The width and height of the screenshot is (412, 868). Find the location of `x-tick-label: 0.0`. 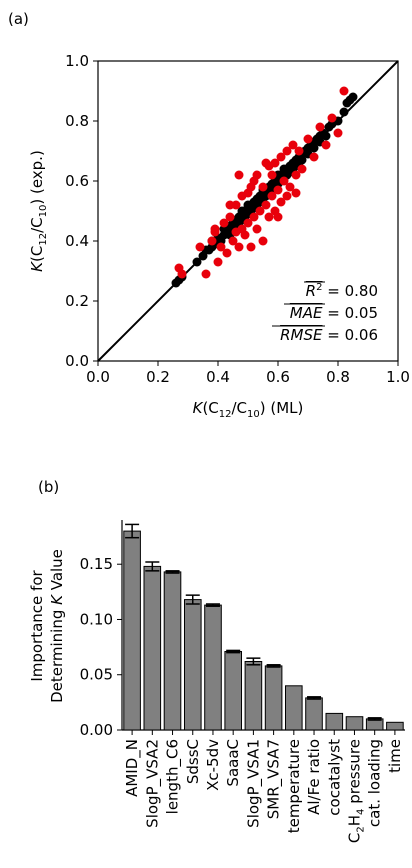

x-tick-label: 0.0 is located at coordinates (98, 377).